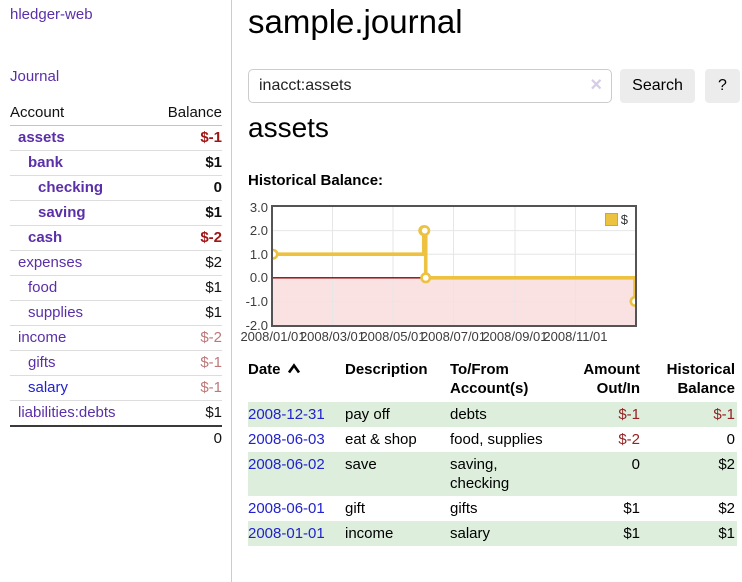  What do you see at coordinates (470, 533) in the screenshot?
I see `transaction-accounts: salary` at bounding box center [470, 533].